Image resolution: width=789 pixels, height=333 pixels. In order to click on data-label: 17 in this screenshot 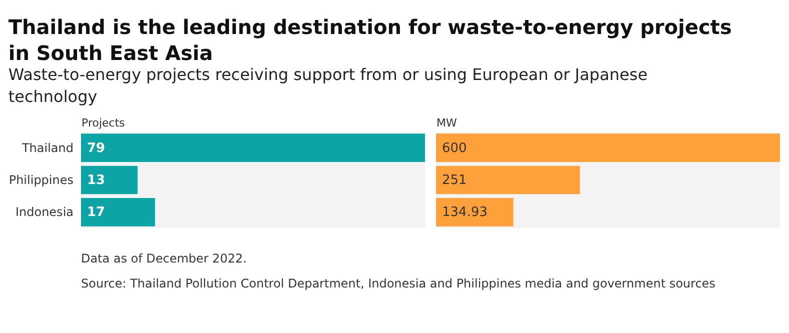, I will do `click(96, 212)`.